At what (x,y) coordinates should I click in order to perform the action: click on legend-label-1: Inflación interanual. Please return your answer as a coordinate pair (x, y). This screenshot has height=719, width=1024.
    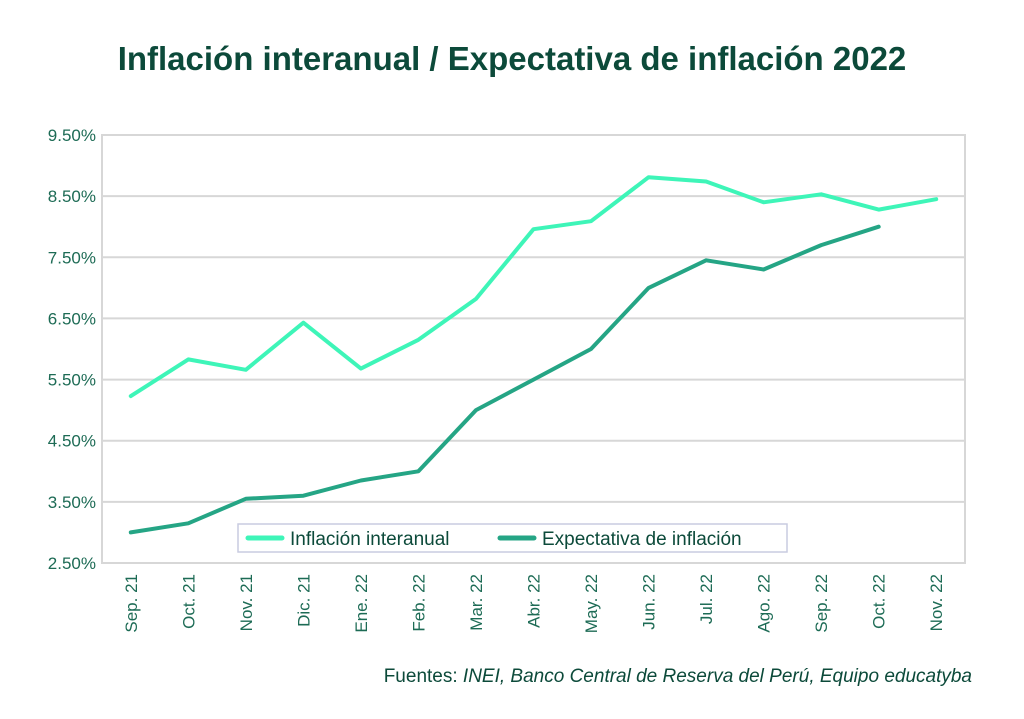
    Looking at the image, I should click on (370, 539).